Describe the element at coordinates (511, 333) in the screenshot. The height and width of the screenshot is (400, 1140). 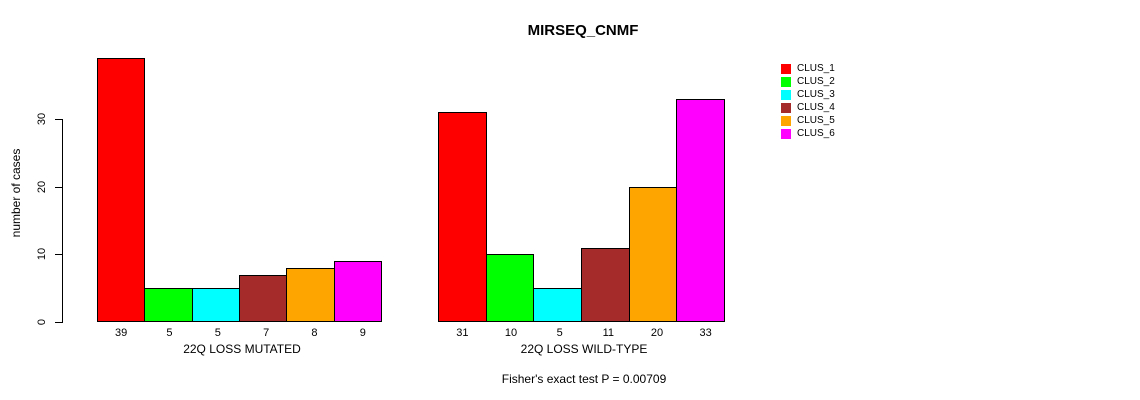
I see `bar-value-label: 10` at that location.